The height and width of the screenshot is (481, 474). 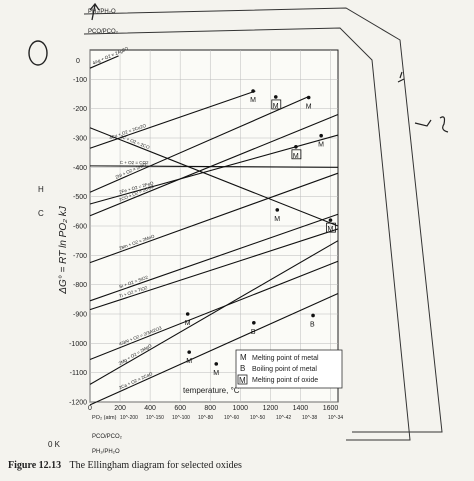 What do you see at coordinates (78, 344) in the screenshot?
I see `y-tick-label-9: -1000` at bounding box center [78, 344].